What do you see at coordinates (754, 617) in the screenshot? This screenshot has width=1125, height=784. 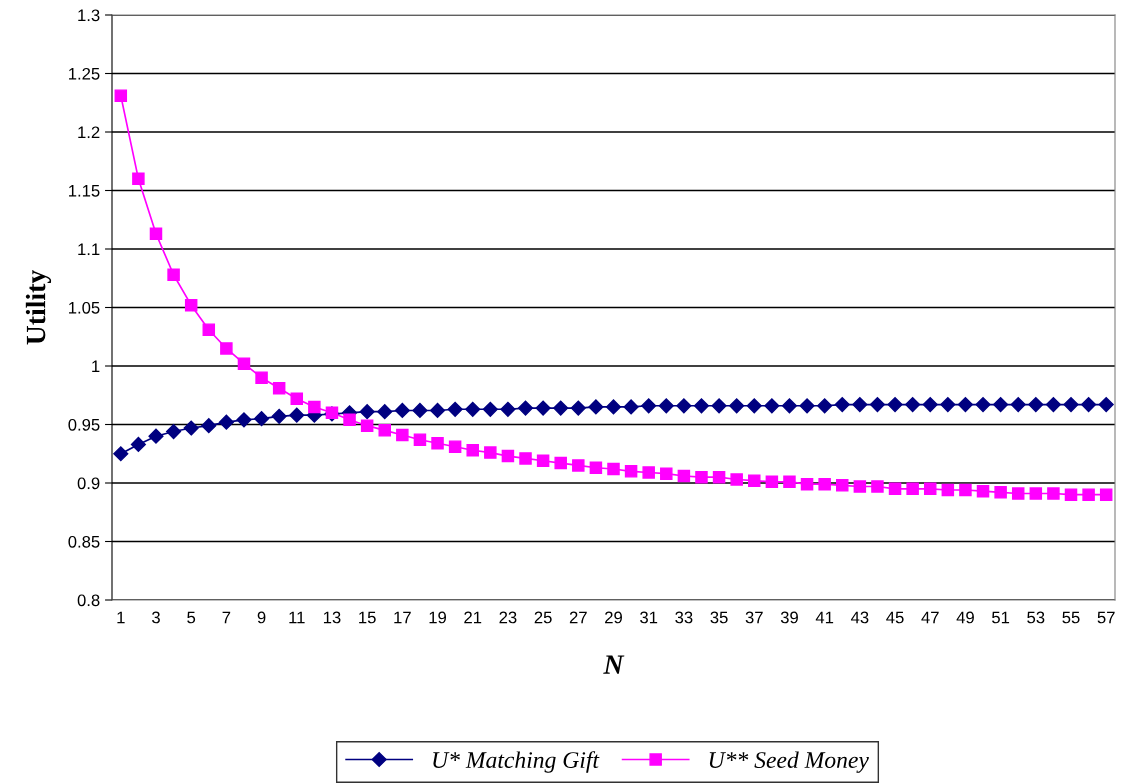 I see `x-tick-label: 37` at bounding box center [754, 617].